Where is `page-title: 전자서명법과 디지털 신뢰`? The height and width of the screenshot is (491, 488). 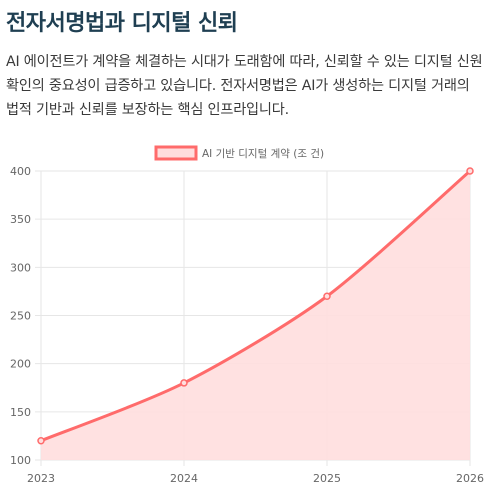 page-title: 전자서명법과 디지털 신뢰 is located at coordinates (122, 23).